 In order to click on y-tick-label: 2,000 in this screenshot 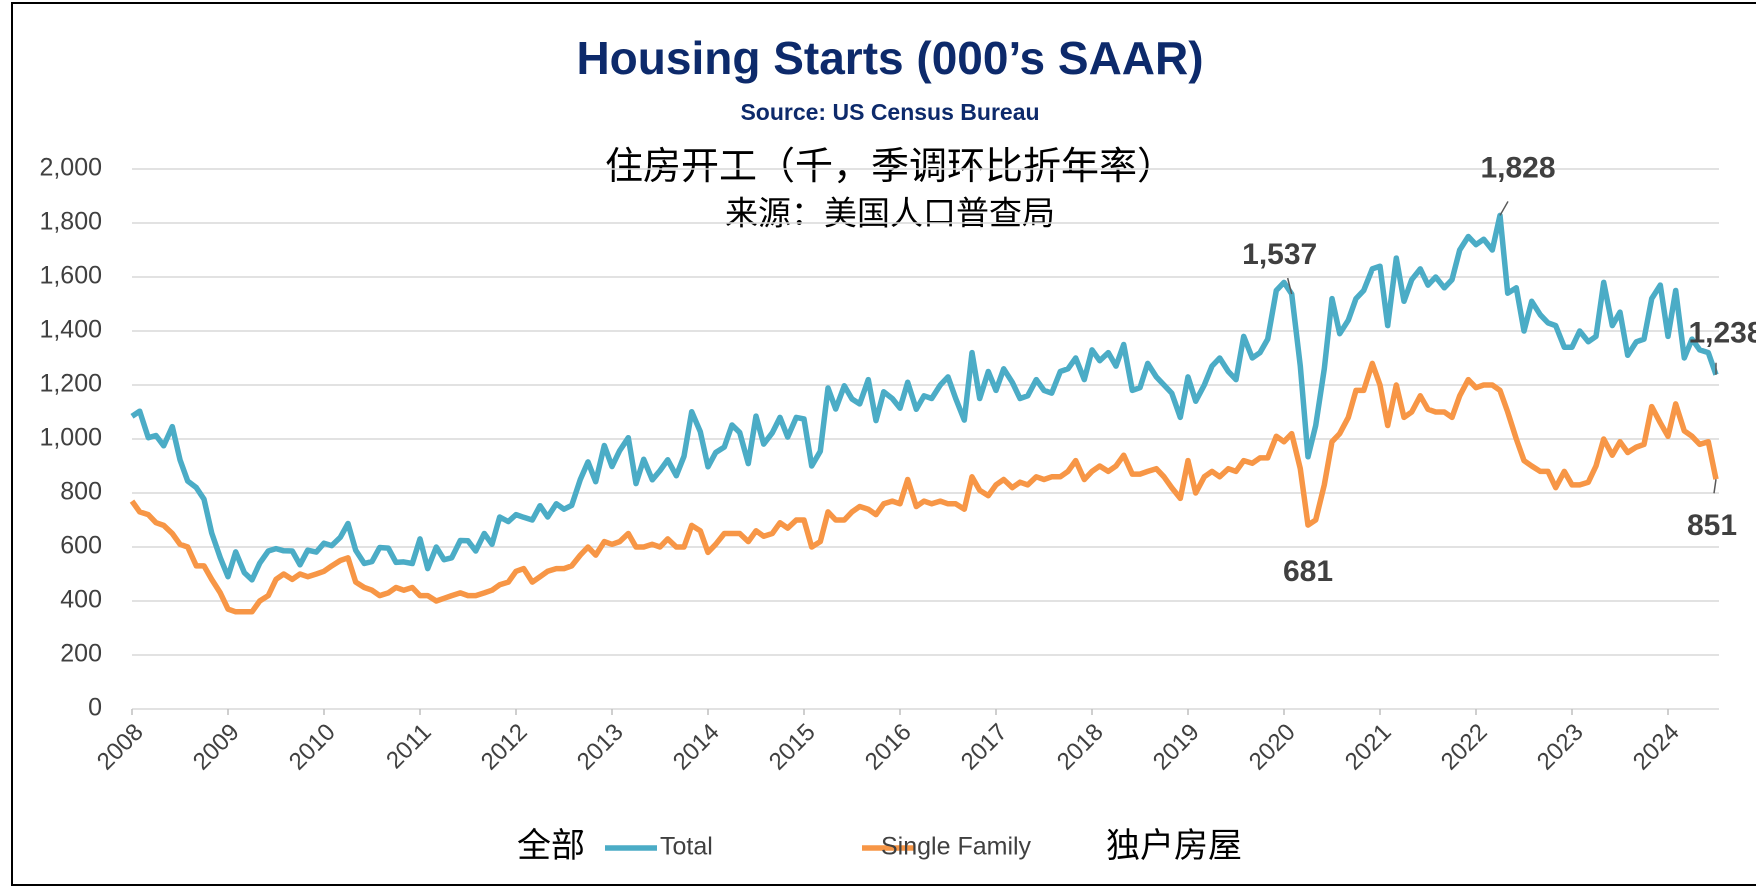, I will do `click(70, 168)`.